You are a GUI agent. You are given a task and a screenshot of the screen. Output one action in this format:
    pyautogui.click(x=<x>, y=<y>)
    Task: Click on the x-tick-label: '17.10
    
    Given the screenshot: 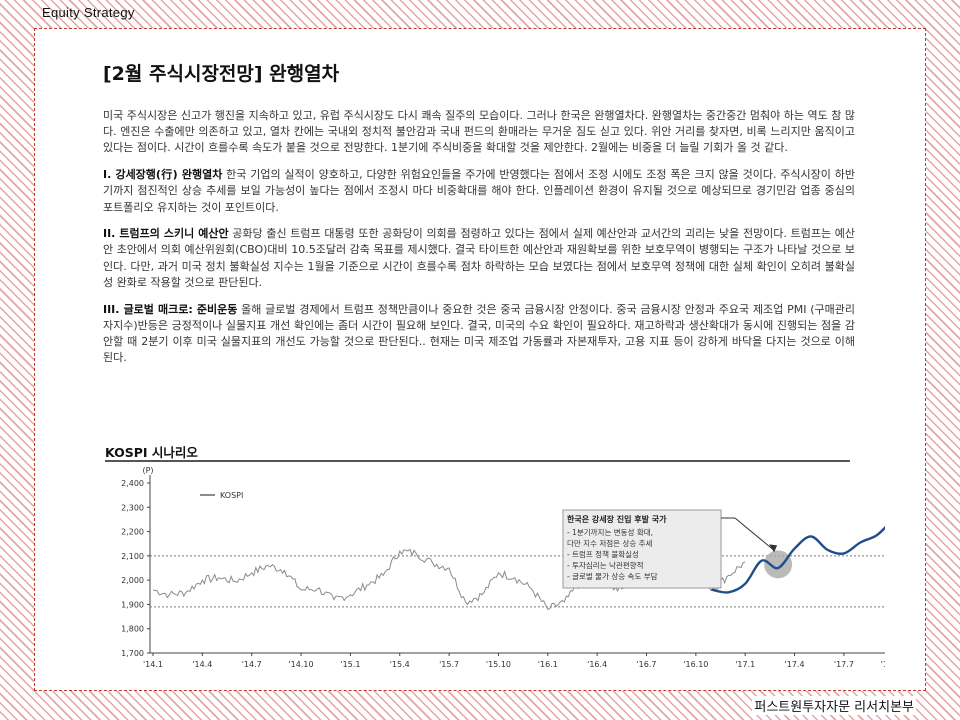 What is the action you would take?
    pyautogui.click(x=883, y=664)
    